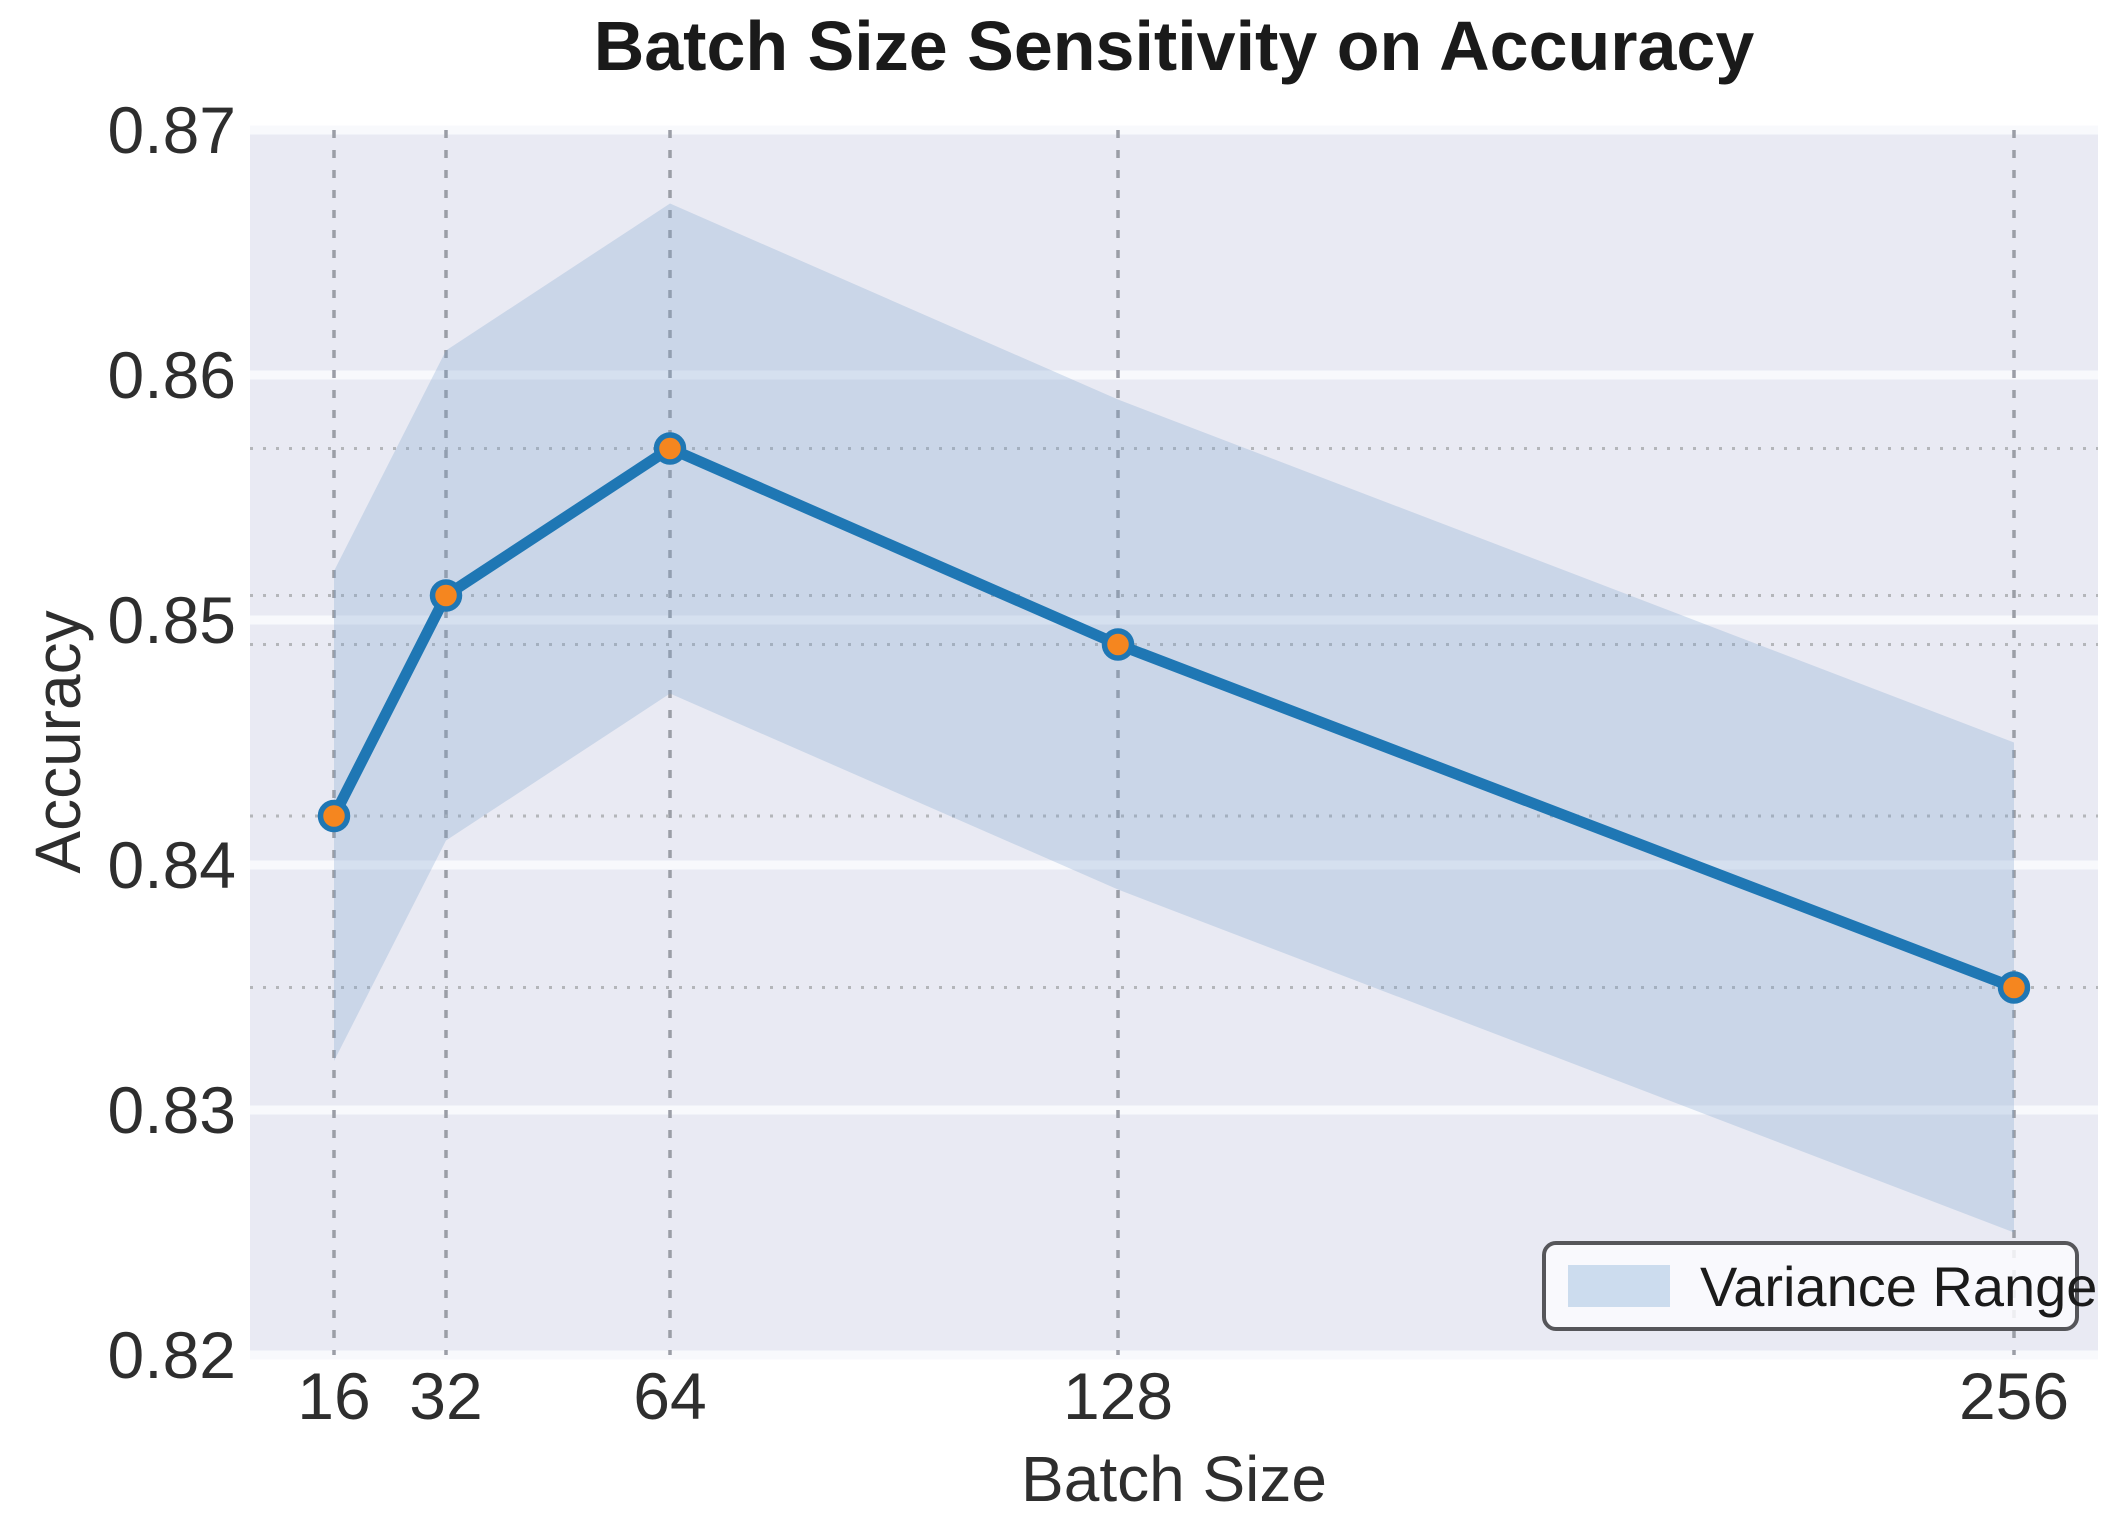 This screenshot has height=1516, width=2114. I want to click on y-tick-label: 0.86, so click(172, 375).